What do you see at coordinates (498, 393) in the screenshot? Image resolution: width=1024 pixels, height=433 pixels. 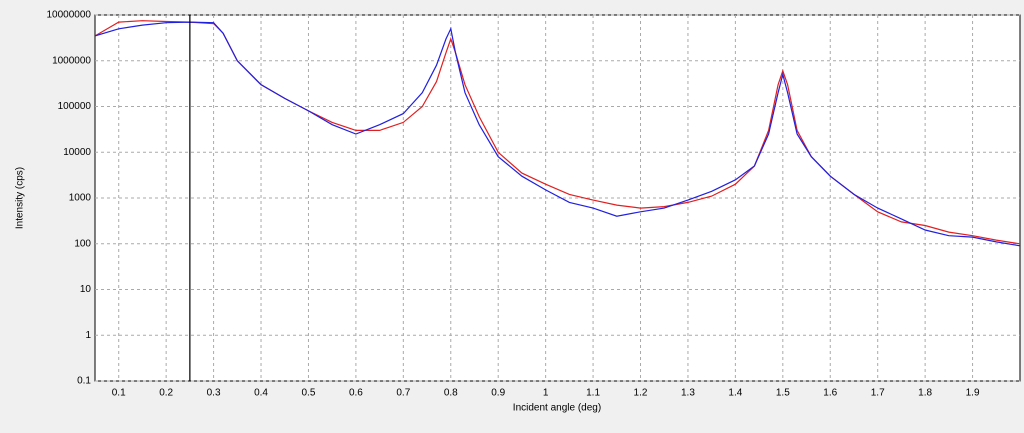 I see `x-tick-label: 0.9` at bounding box center [498, 393].